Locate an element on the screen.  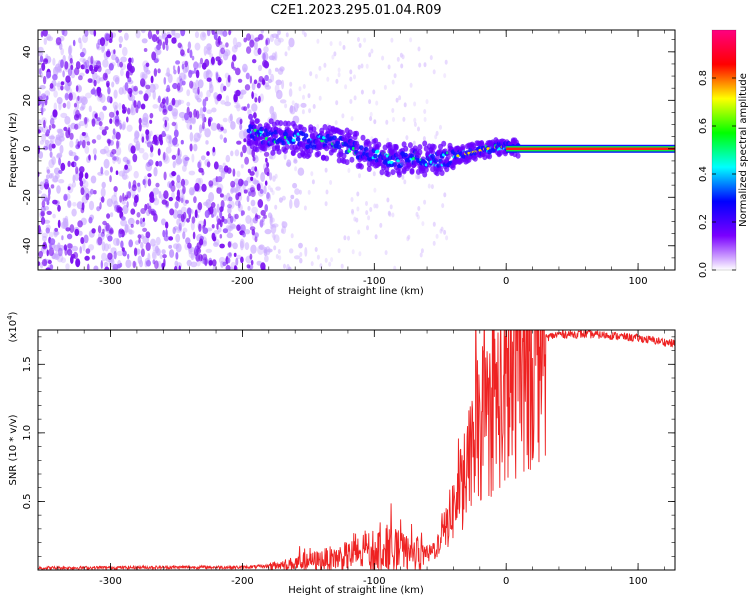
colorbar-frame is located at coordinates (724, 150).